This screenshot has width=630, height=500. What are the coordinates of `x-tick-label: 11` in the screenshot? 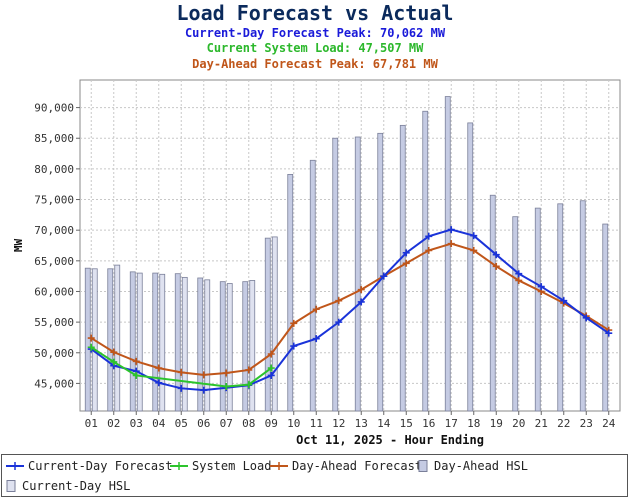 It's located at (316, 423).